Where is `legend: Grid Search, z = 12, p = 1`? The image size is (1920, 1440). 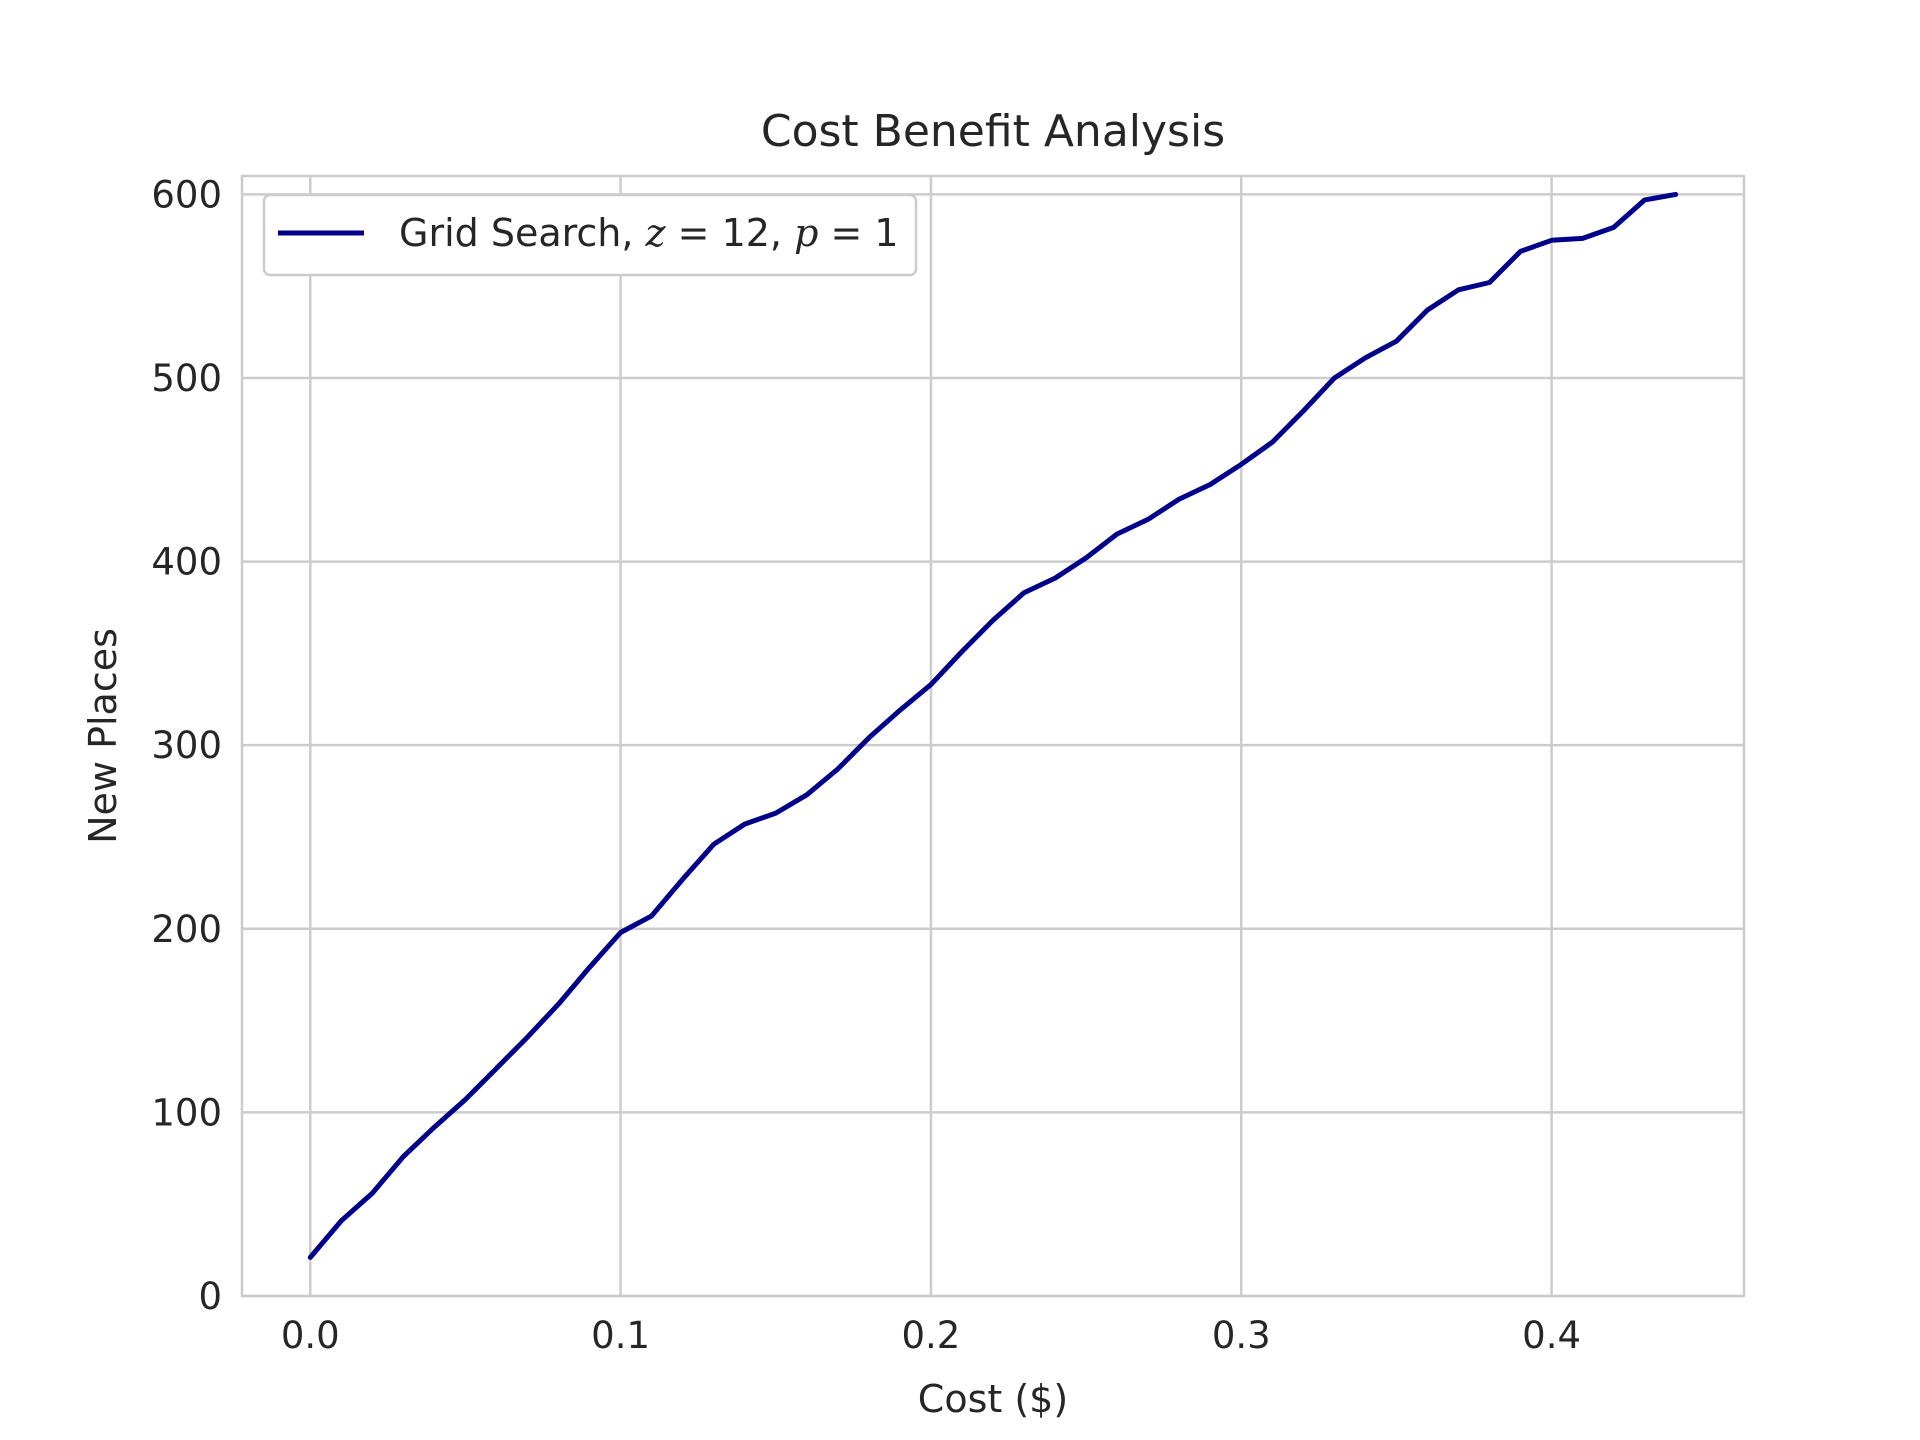
legend: Grid Search, z = 12, p = 1 is located at coordinates (590, 235).